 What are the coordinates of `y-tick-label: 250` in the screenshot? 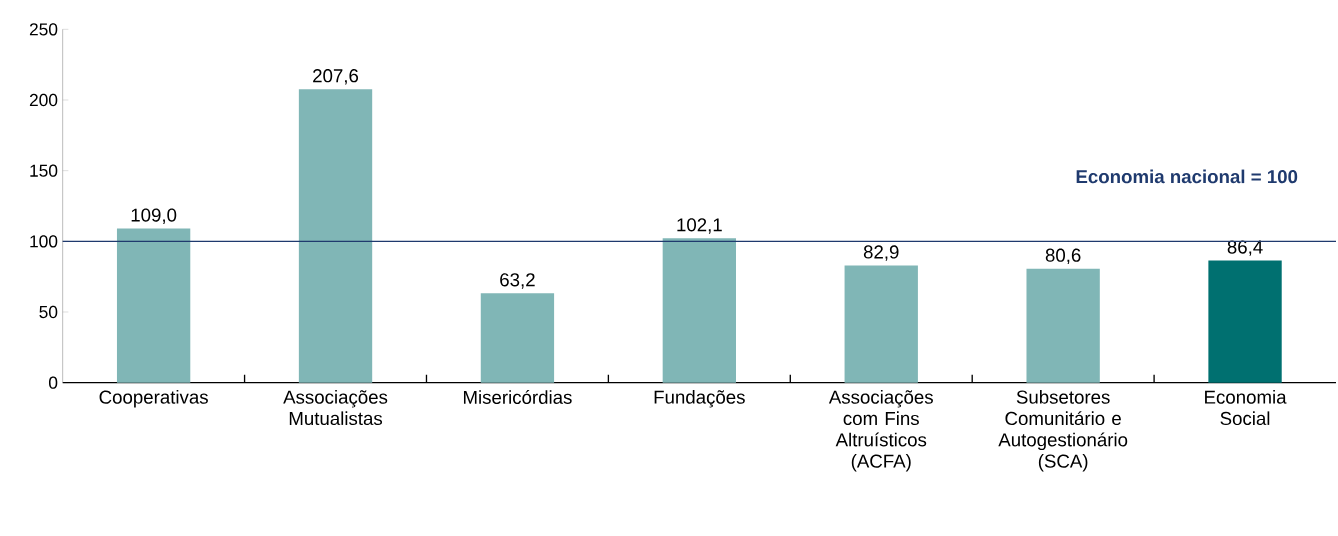 It's located at (43, 29).